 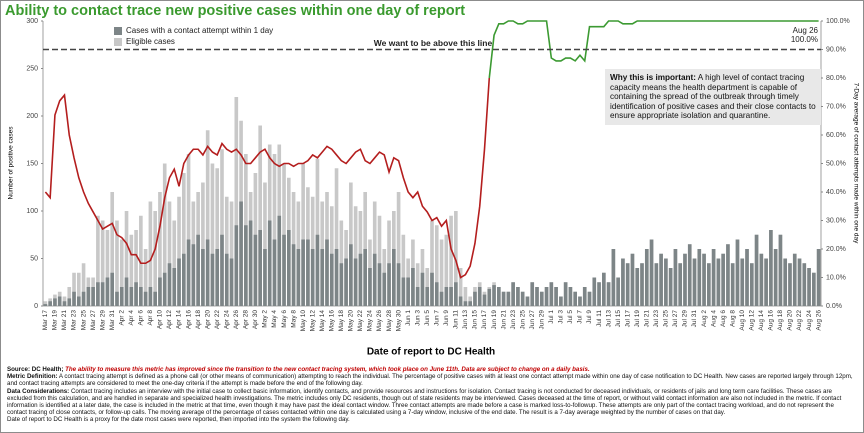 I want to click on x-tick-label: Apr 4, so click(x=131, y=318).